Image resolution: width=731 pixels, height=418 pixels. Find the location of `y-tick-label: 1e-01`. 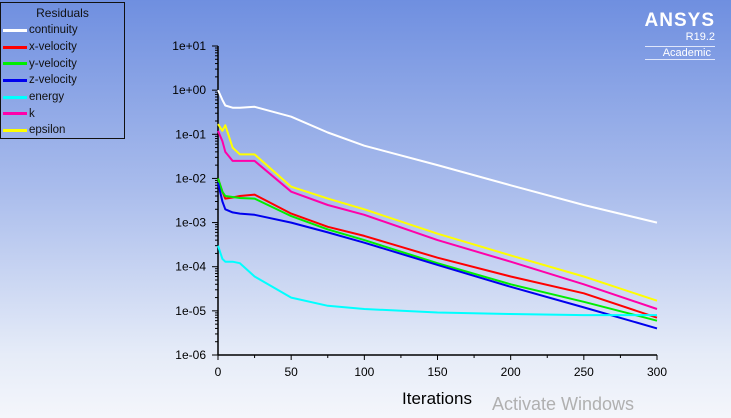

y-tick-label: 1e-01 is located at coordinates (190, 134).